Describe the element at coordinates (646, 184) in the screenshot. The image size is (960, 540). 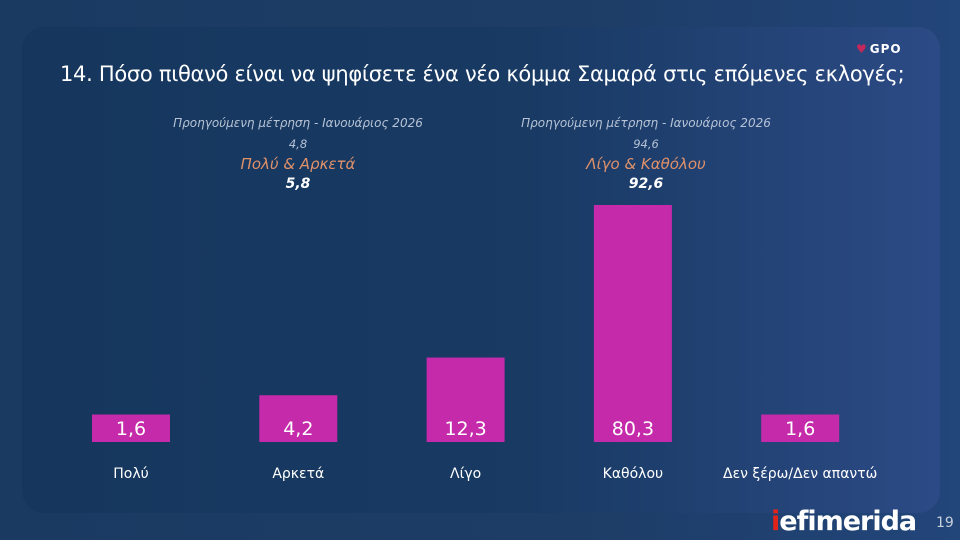
I see `group-value: 92,6` at that location.